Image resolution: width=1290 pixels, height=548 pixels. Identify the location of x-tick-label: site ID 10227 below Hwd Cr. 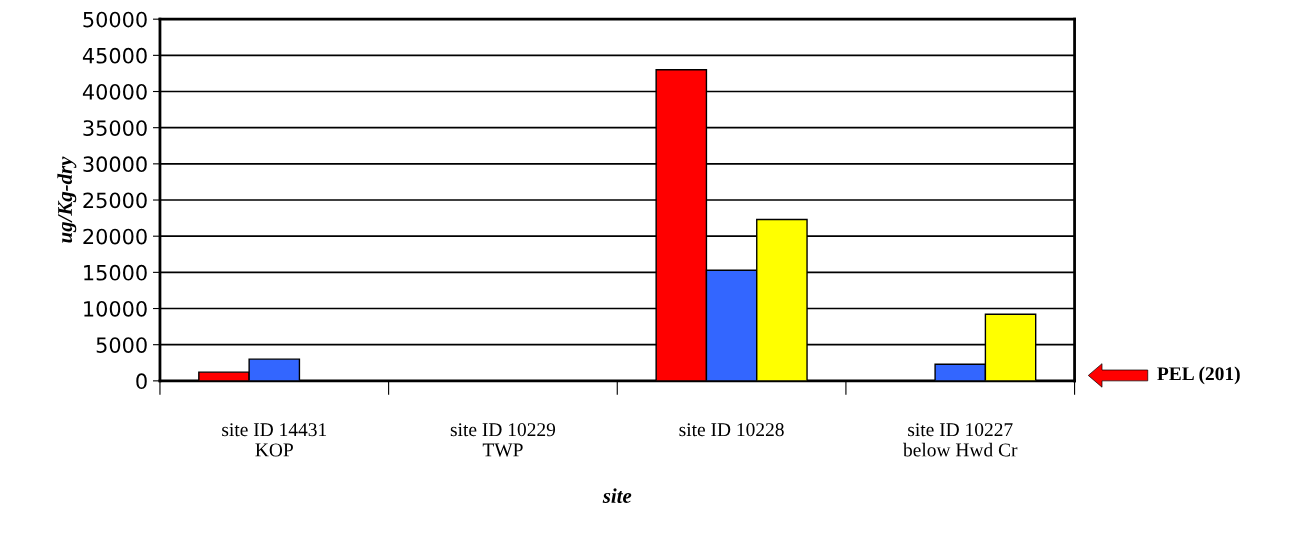
(960, 440).